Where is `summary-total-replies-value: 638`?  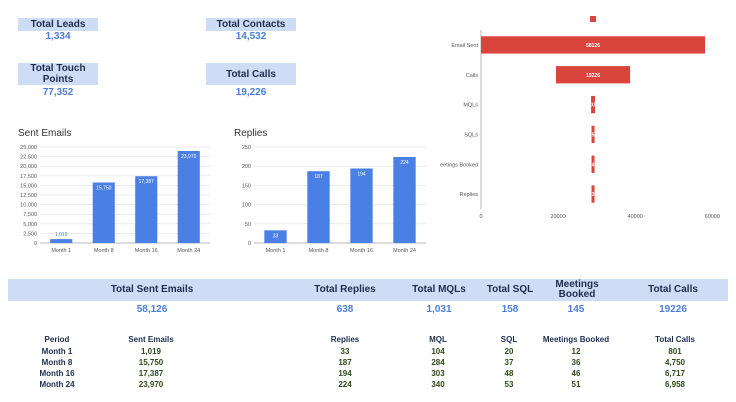 summary-total-replies-value: 638 is located at coordinates (345, 309).